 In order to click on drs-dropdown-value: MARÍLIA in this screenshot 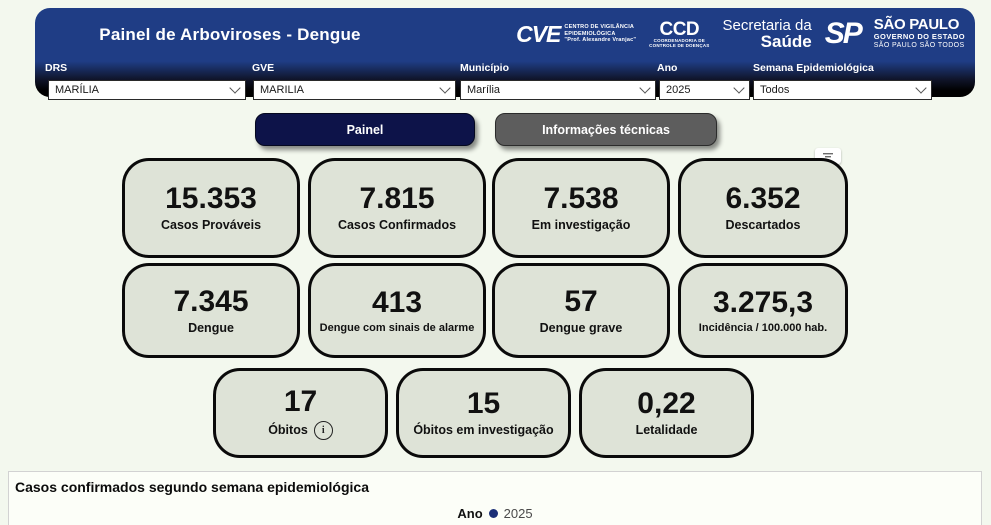, I will do `click(77, 90)`.